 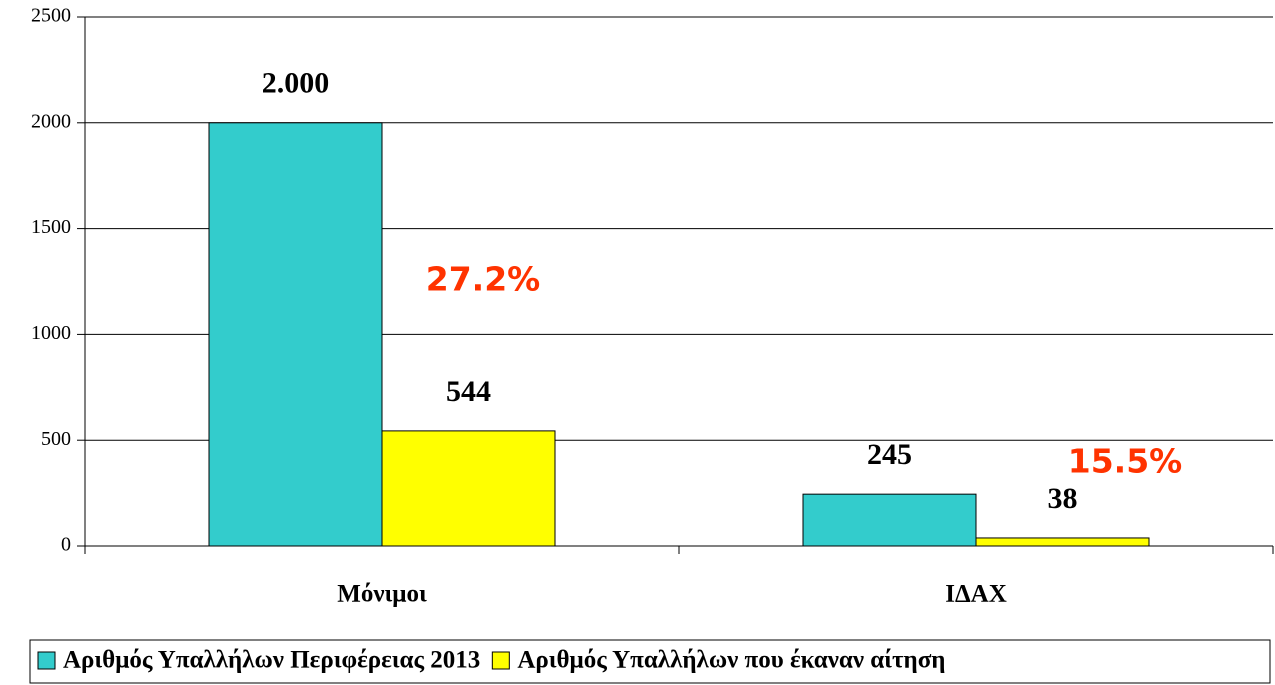 What do you see at coordinates (1063, 498) in the screenshot?
I see `value-label: 38` at bounding box center [1063, 498].